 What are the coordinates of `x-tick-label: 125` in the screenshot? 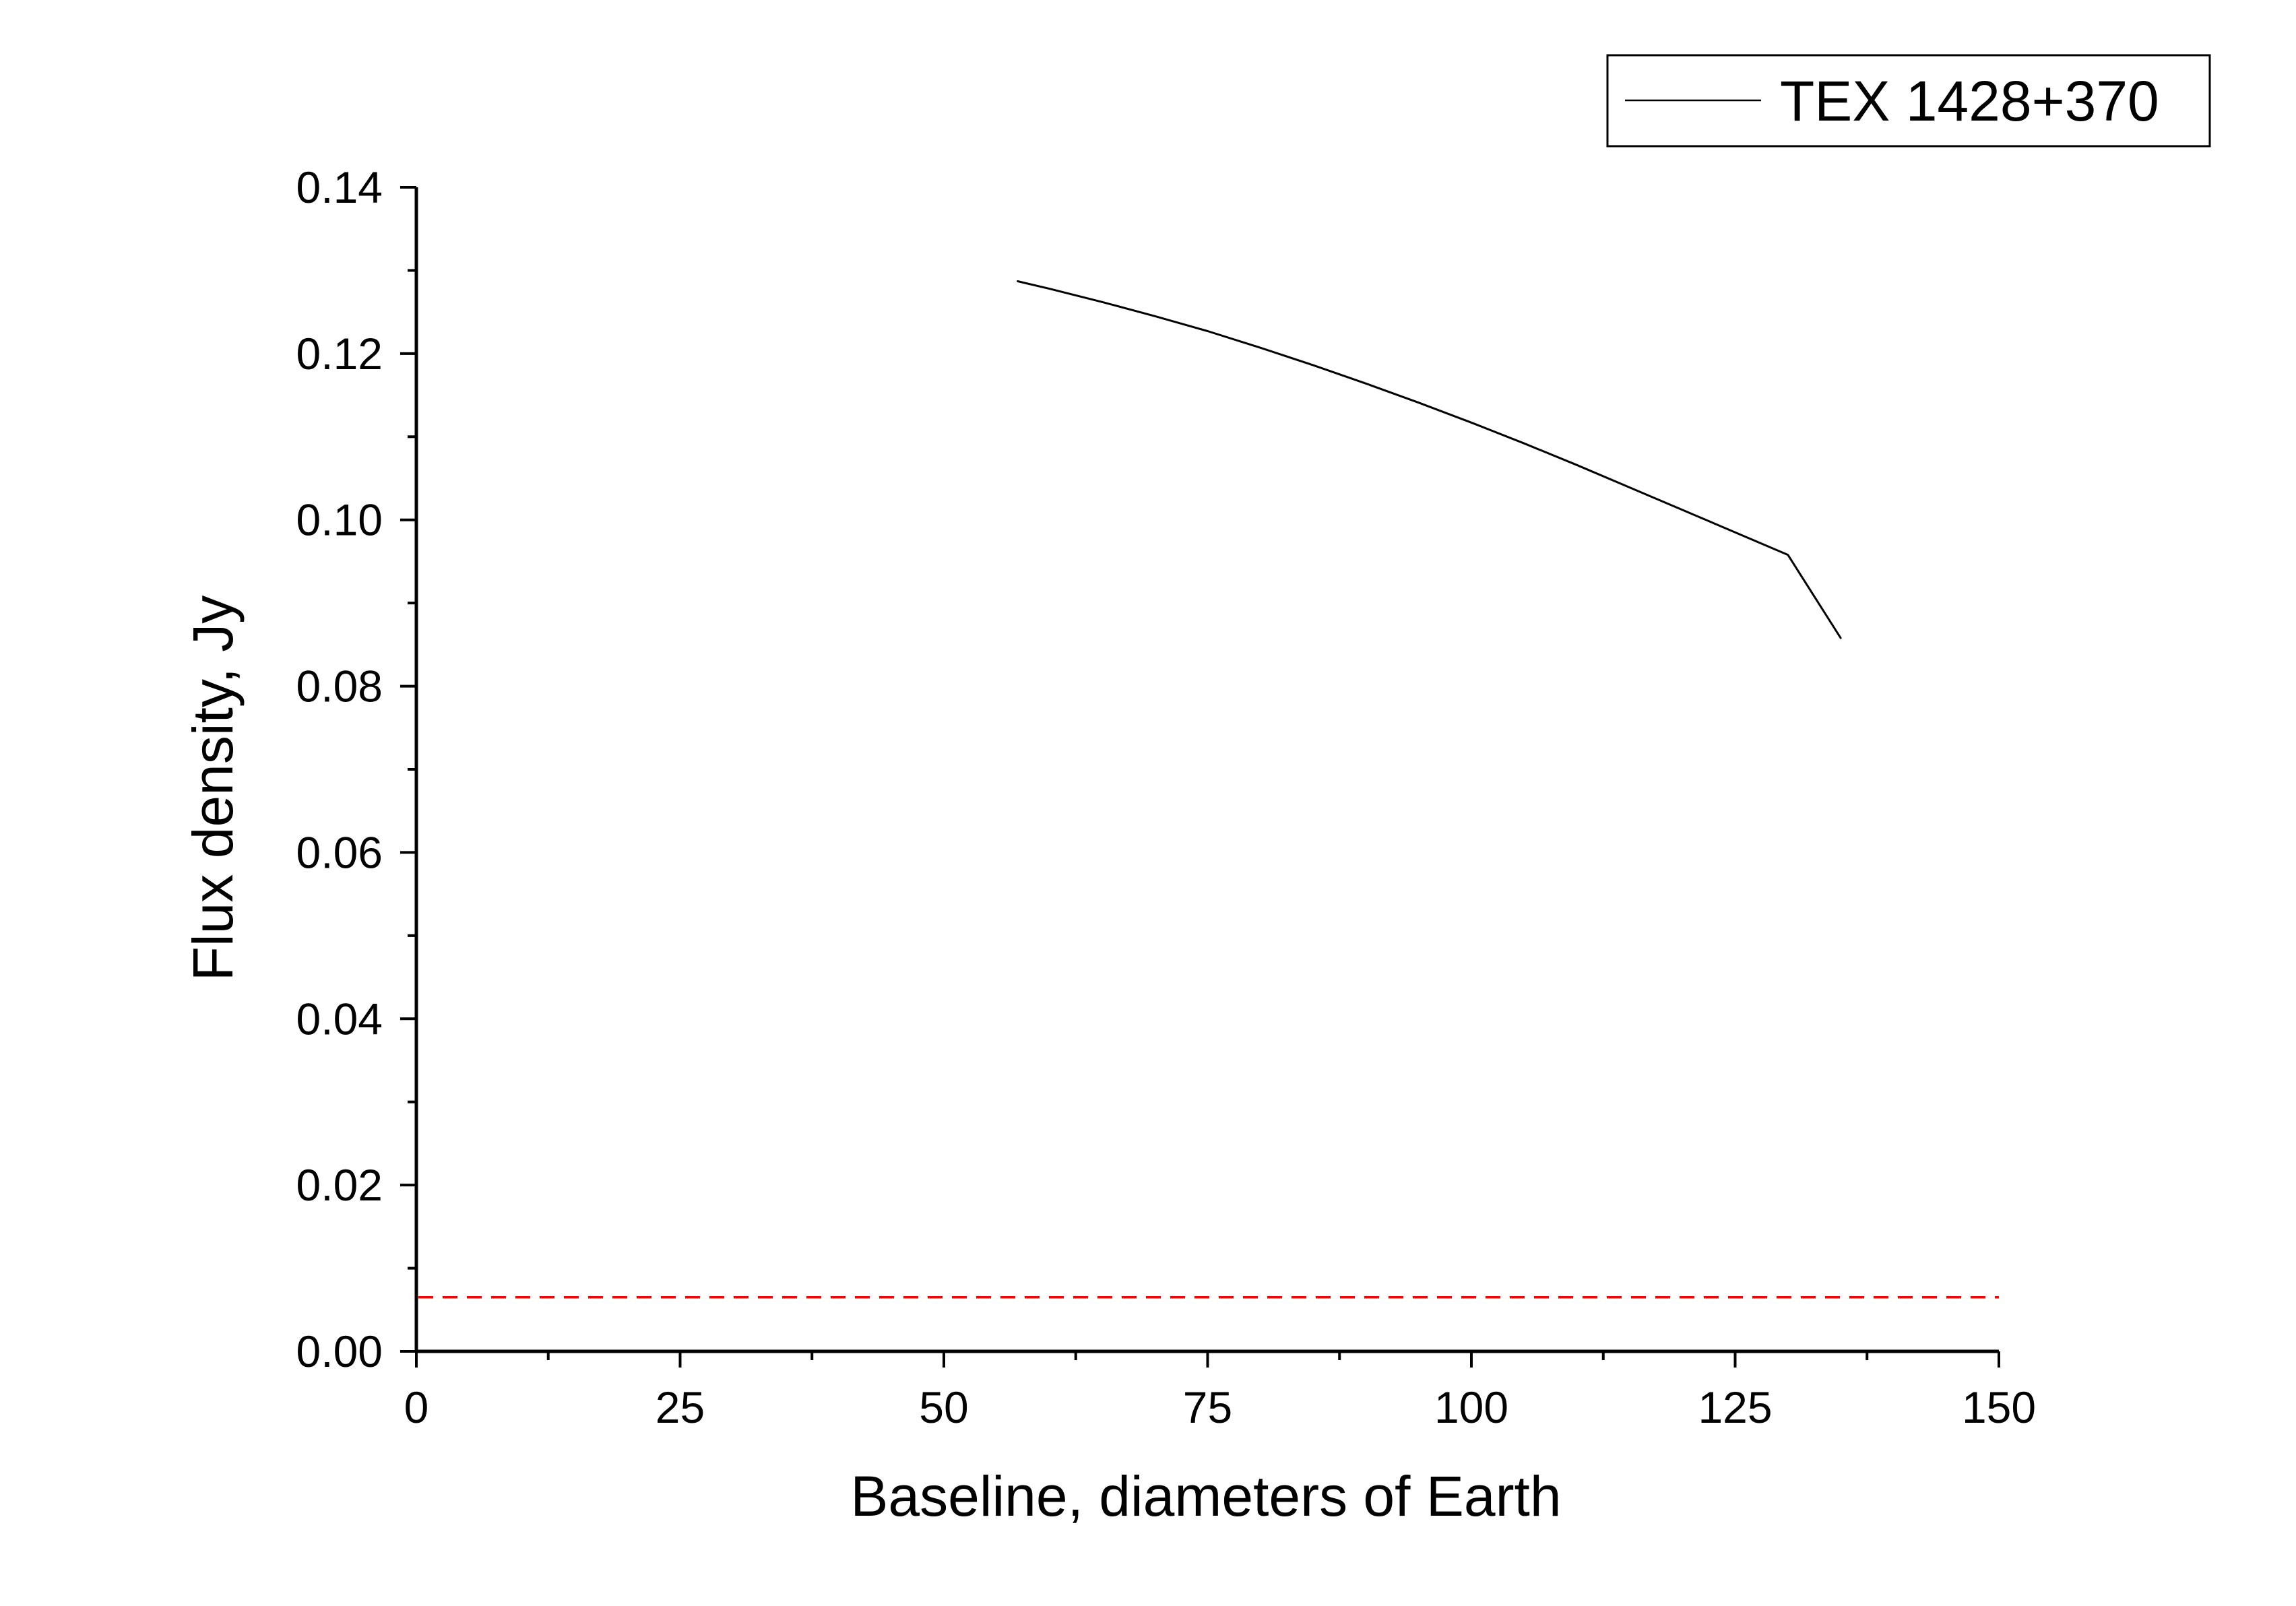 It's located at (1735, 1407).